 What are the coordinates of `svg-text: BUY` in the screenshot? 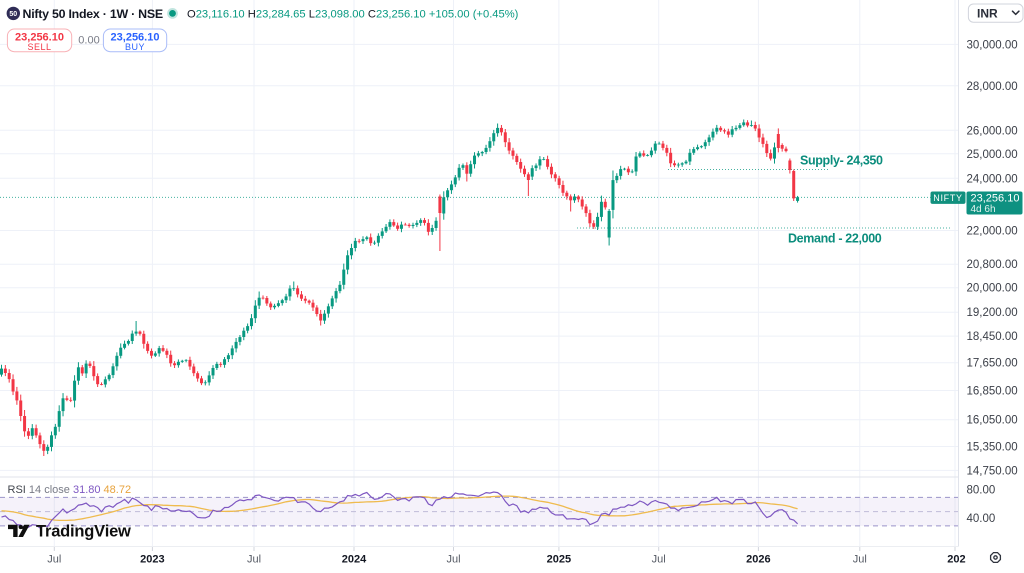 It's located at (135, 47).